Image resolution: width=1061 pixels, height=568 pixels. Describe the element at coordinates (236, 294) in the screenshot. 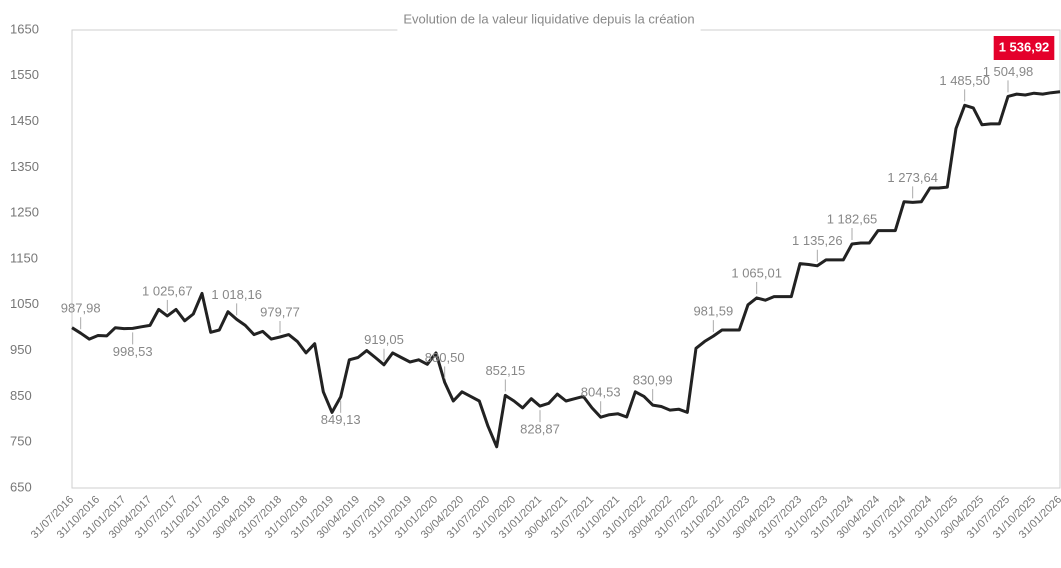

I see `value-label: 1 018,16` at that location.